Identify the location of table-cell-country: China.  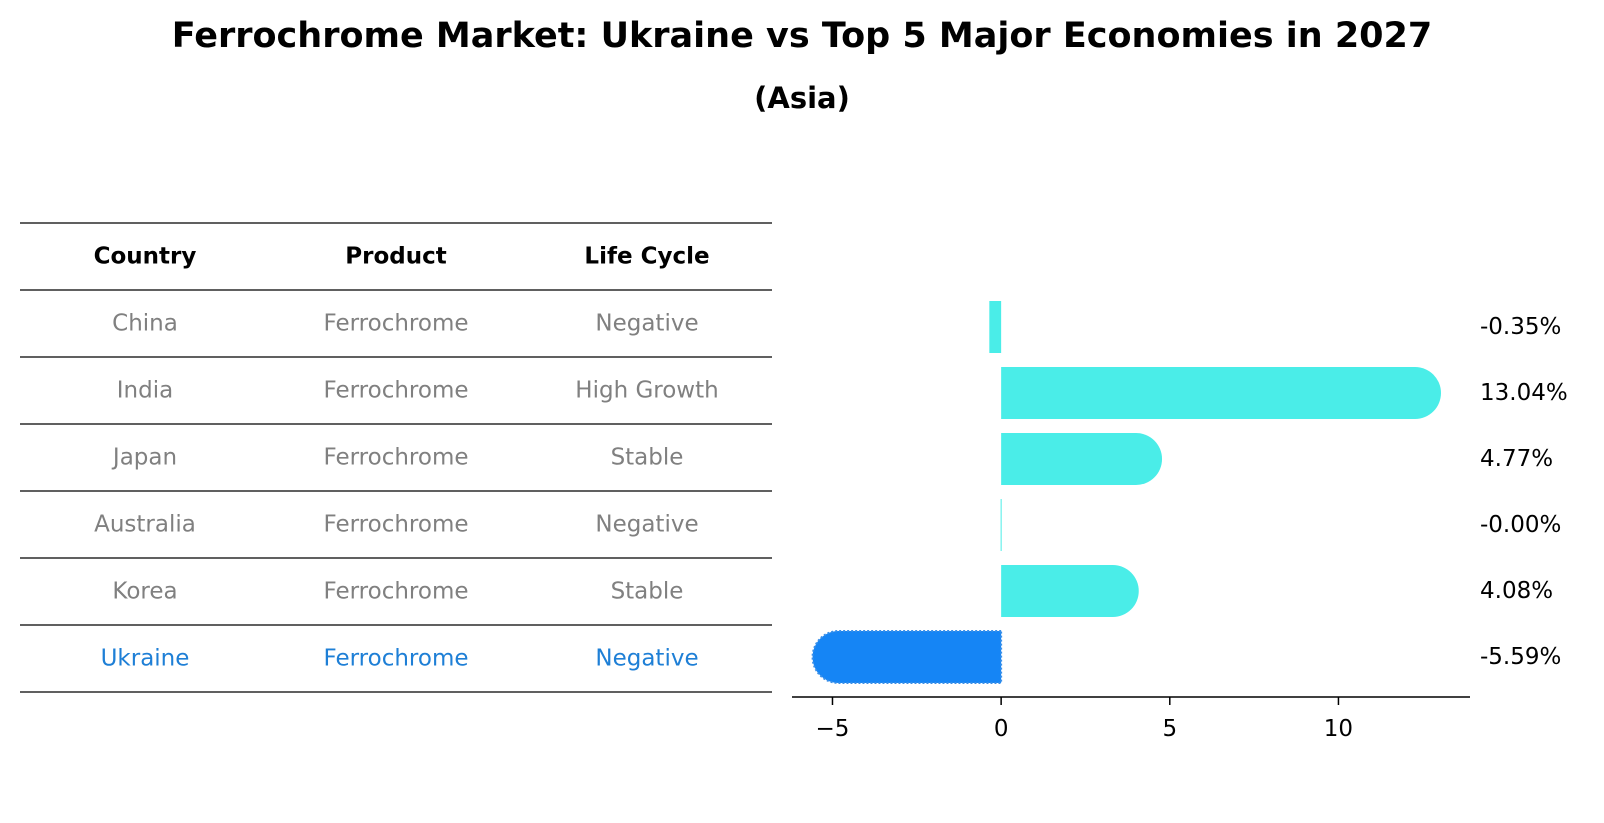
(145, 324).